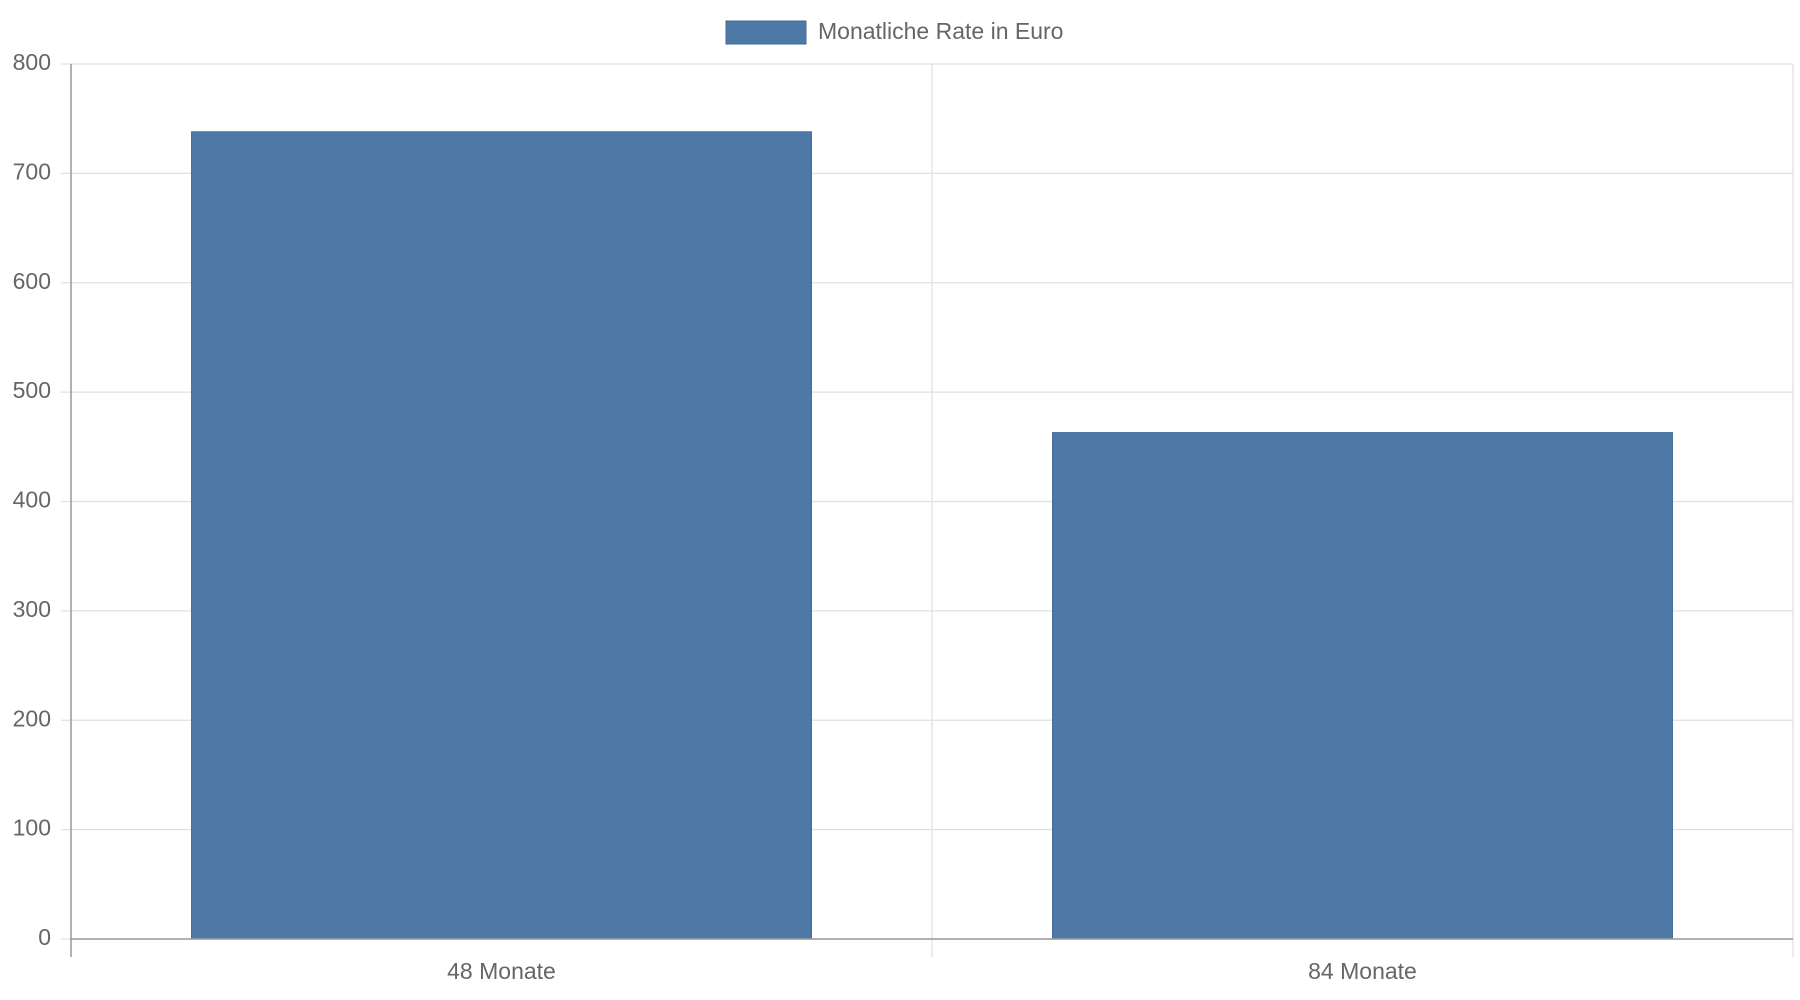  What do you see at coordinates (766, 32) in the screenshot?
I see `legend-swatch` at bounding box center [766, 32].